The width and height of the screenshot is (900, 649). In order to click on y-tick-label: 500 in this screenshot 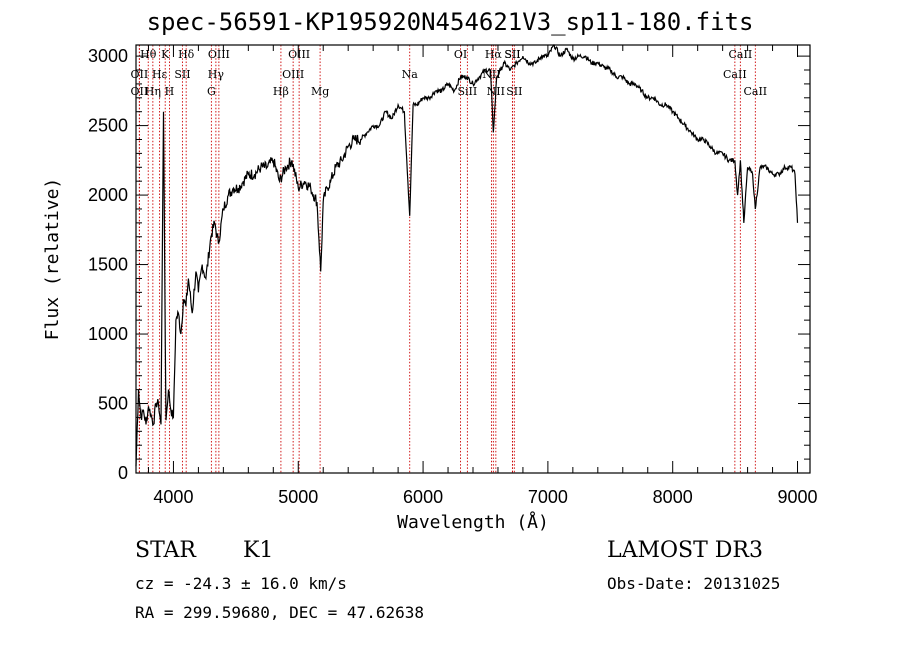, I will do `click(113, 404)`.